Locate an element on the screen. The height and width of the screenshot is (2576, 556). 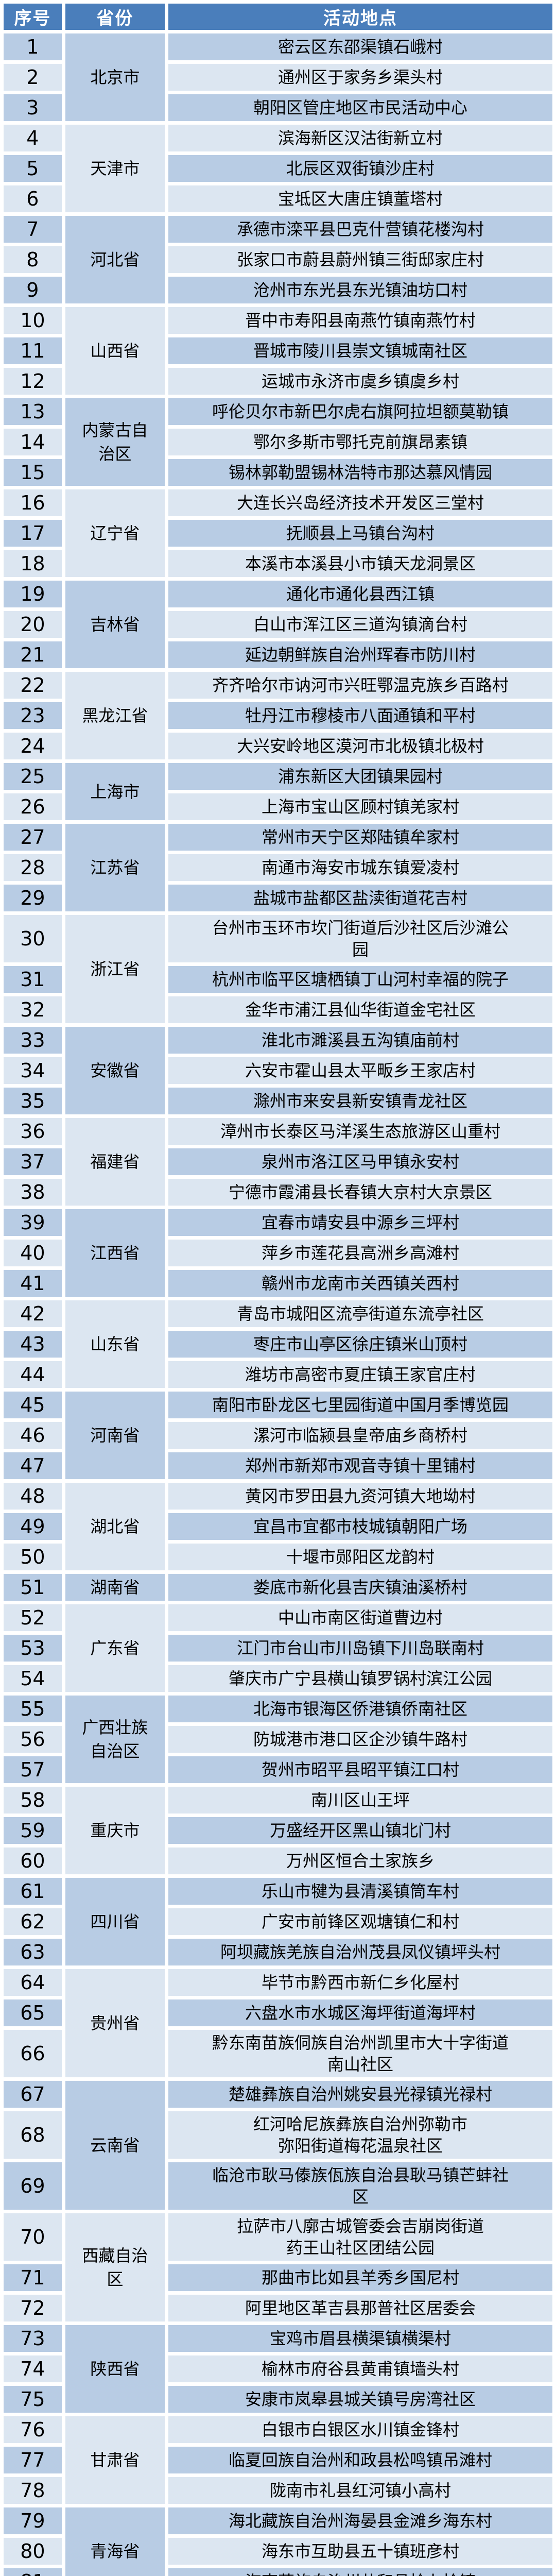
table-row: 71 那曲市比如县羊秀乡国尼村 is located at coordinates (278, 2277).